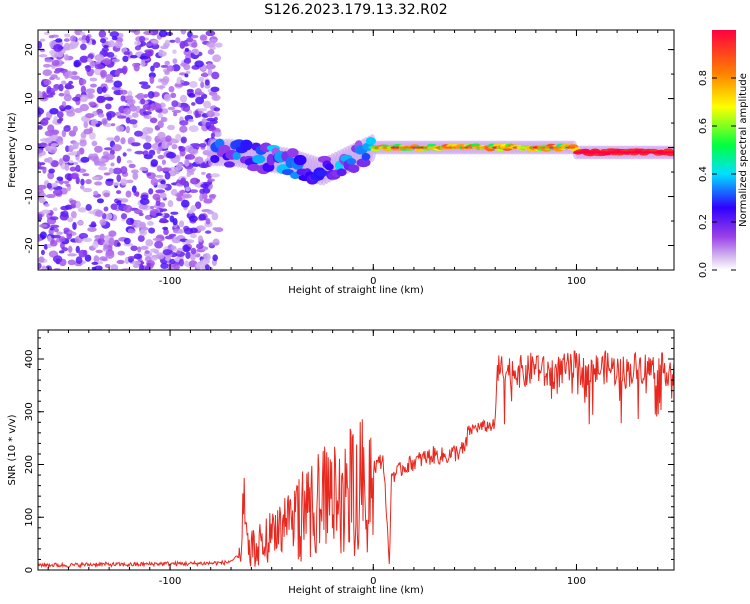  Describe the element at coordinates (703, 174) in the screenshot. I see `colorbar-tick-label: 0.4` at that location.